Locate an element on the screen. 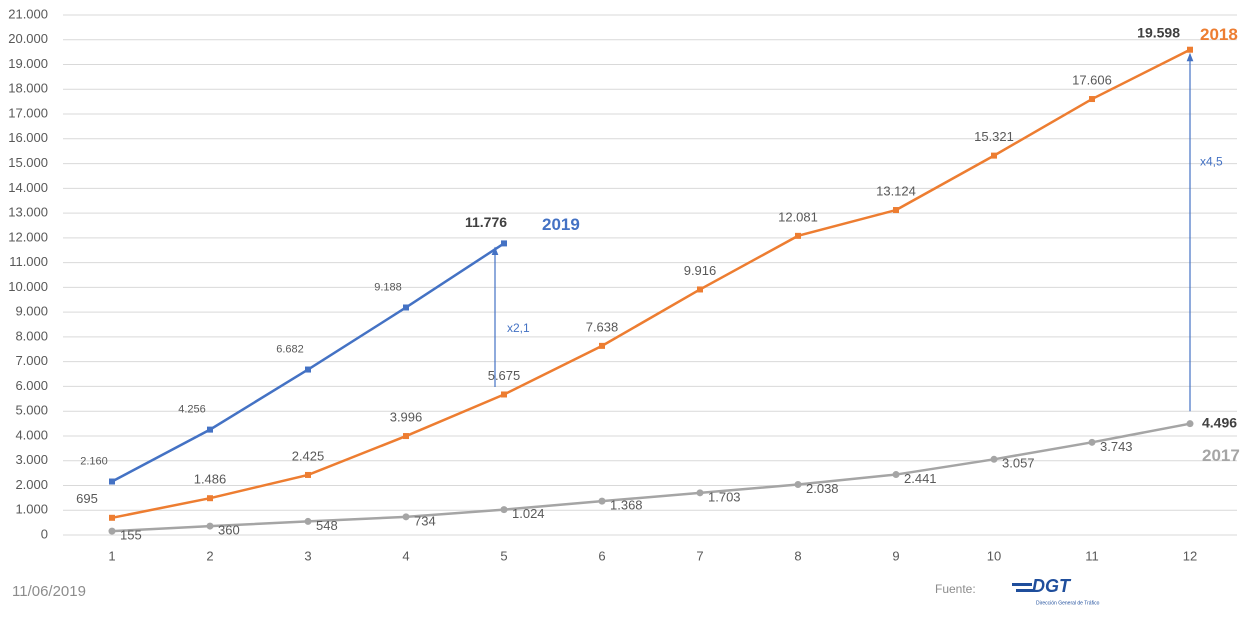 Image resolution: width=1251 pixels, height=617 pixels. series-name: 2018 is located at coordinates (1219, 34).